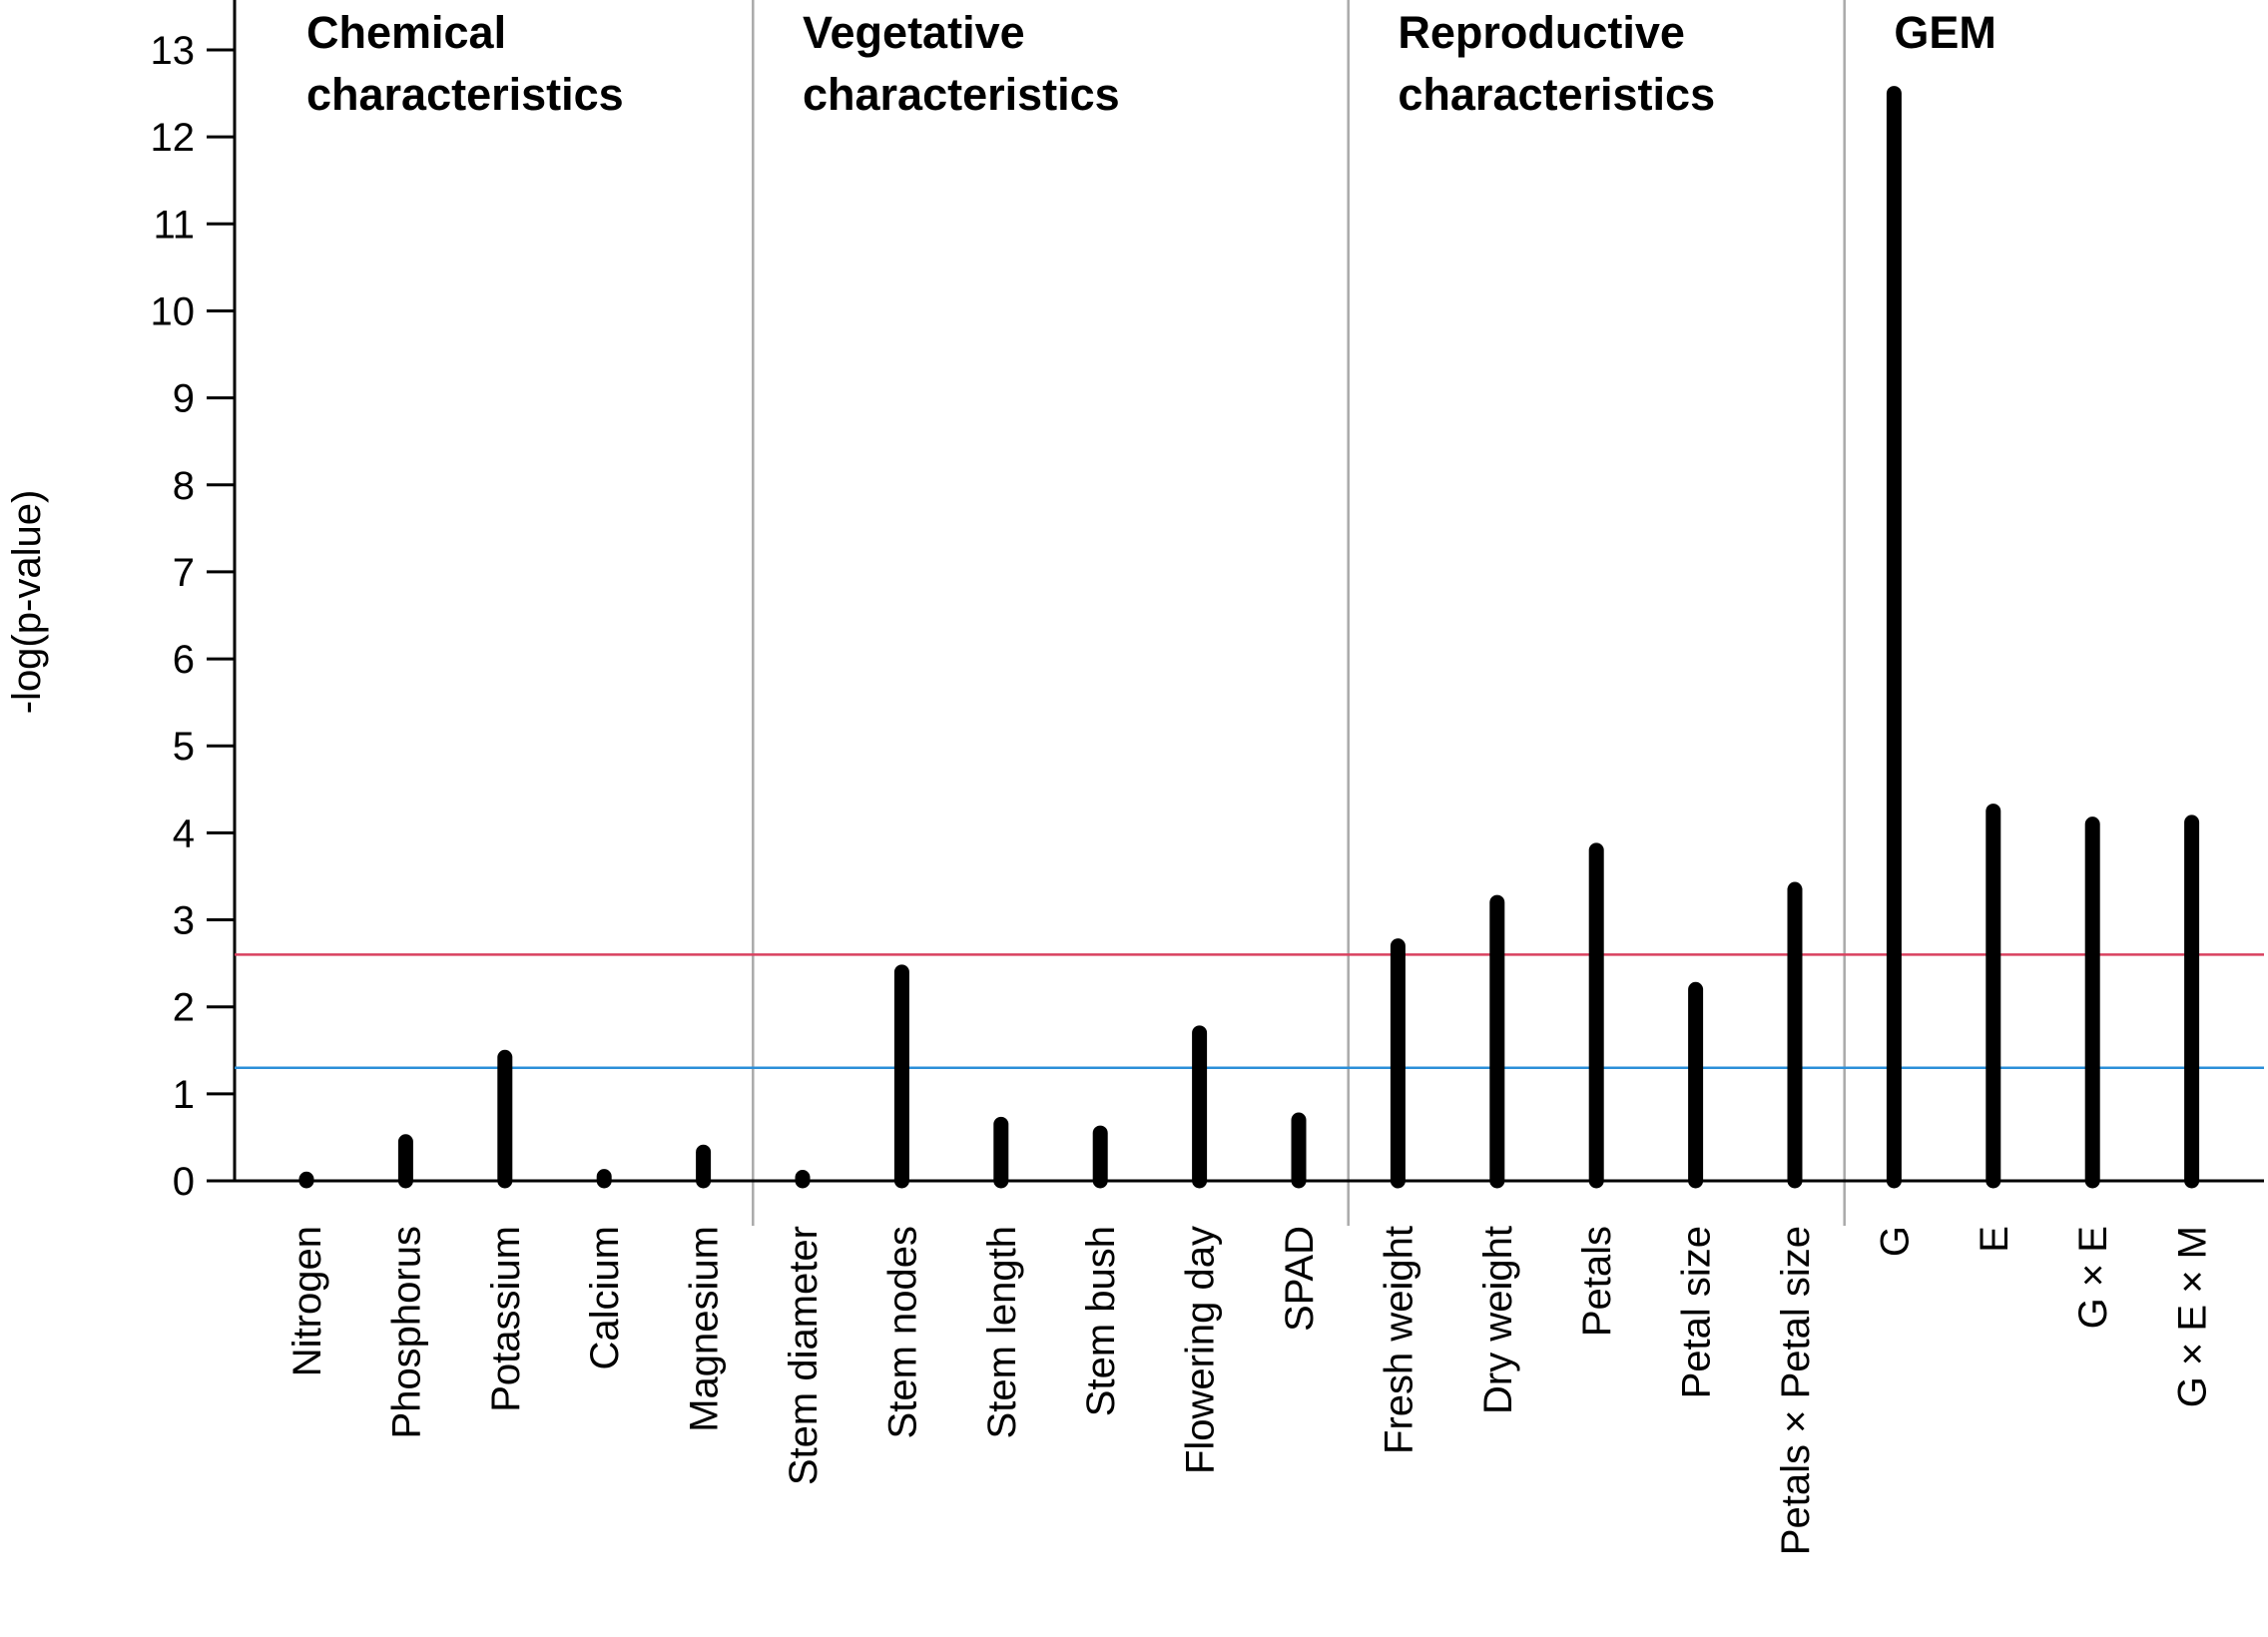  Describe the element at coordinates (1541, 32) in the screenshot. I see `group-title-line: Reproductive` at that location.